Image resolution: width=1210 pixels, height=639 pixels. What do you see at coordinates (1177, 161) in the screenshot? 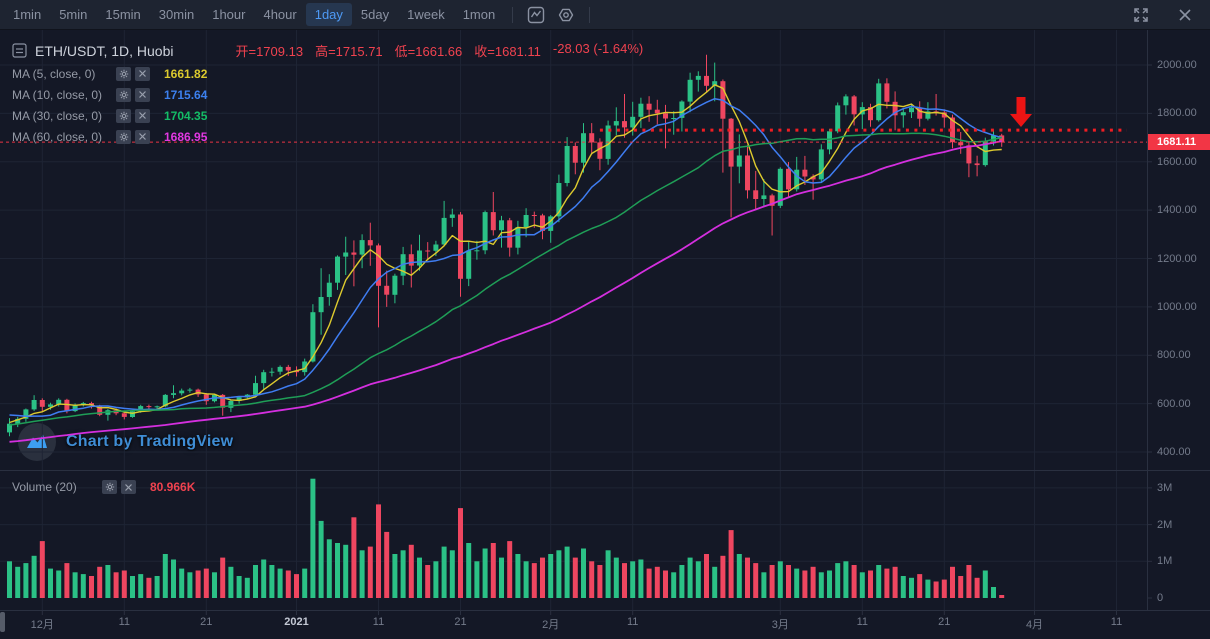
I see `price-tick-label: 1600.00` at bounding box center [1177, 161].